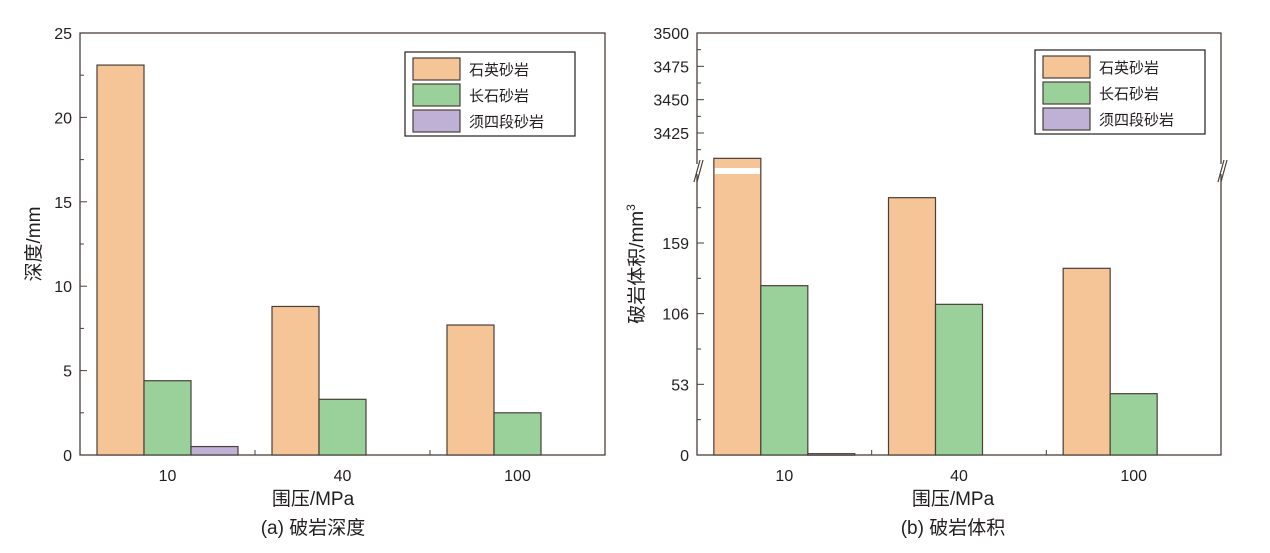  Describe the element at coordinates (631, 207) in the screenshot. I see `chart-b-ylabel-sup: 3` at that location.